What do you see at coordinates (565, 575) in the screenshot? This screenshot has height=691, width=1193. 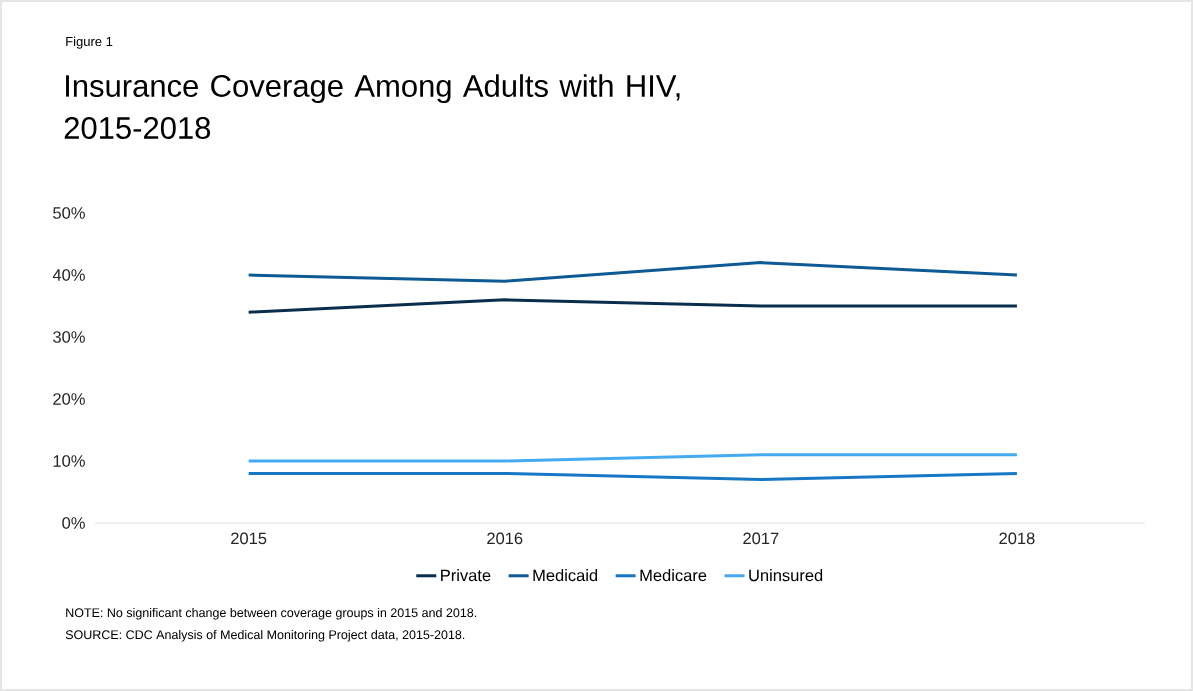 I see `legend-label: Medicaid` at bounding box center [565, 575].